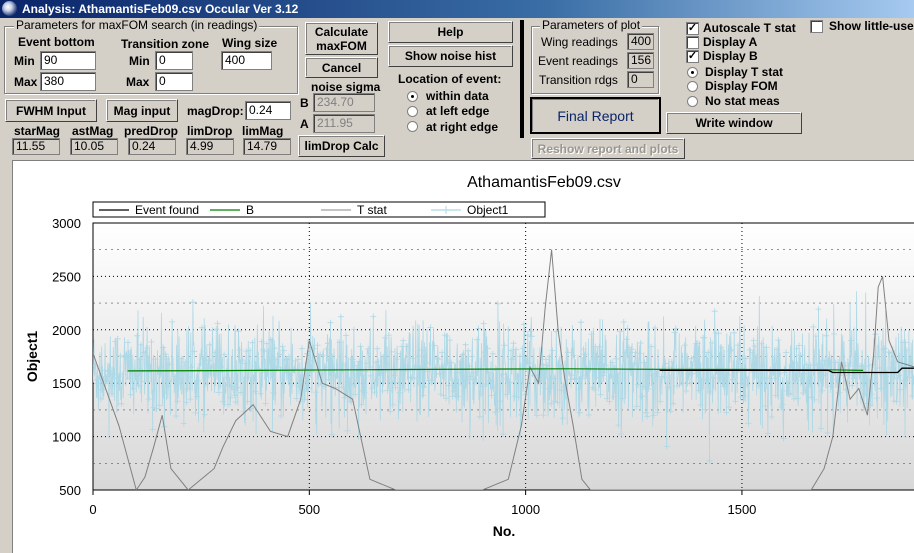  I want to click on y-axis-label: Object1, so click(32, 357).